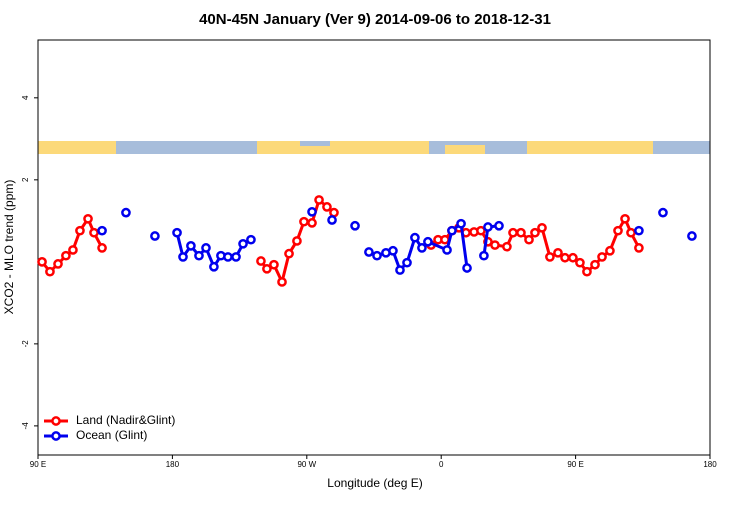 The height and width of the screenshot is (505, 750). What do you see at coordinates (374, 483) in the screenshot?
I see `x-axis-label: Longitude (deg E)` at bounding box center [374, 483].